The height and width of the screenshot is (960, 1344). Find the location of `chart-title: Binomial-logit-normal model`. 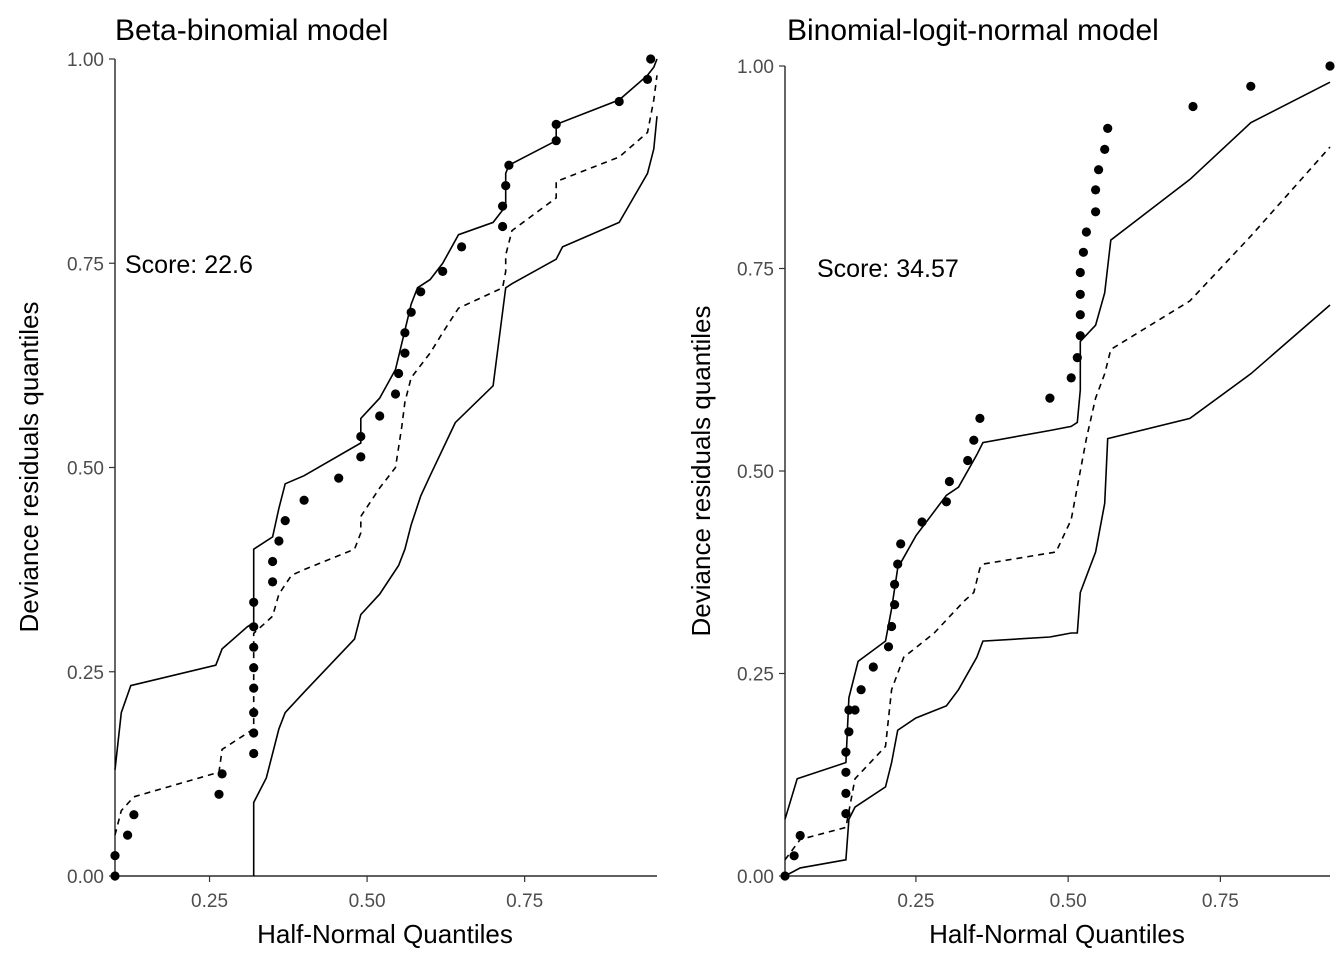

chart-title: Binomial-logit-normal model is located at coordinates (973, 30).